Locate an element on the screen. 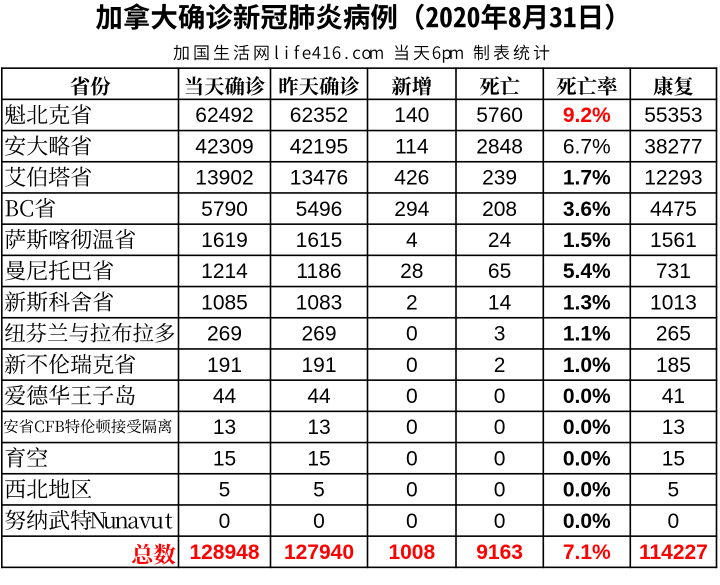 The width and height of the screenshot is (720, 585). svg-text: 239 is located at coordinates (499, 178).